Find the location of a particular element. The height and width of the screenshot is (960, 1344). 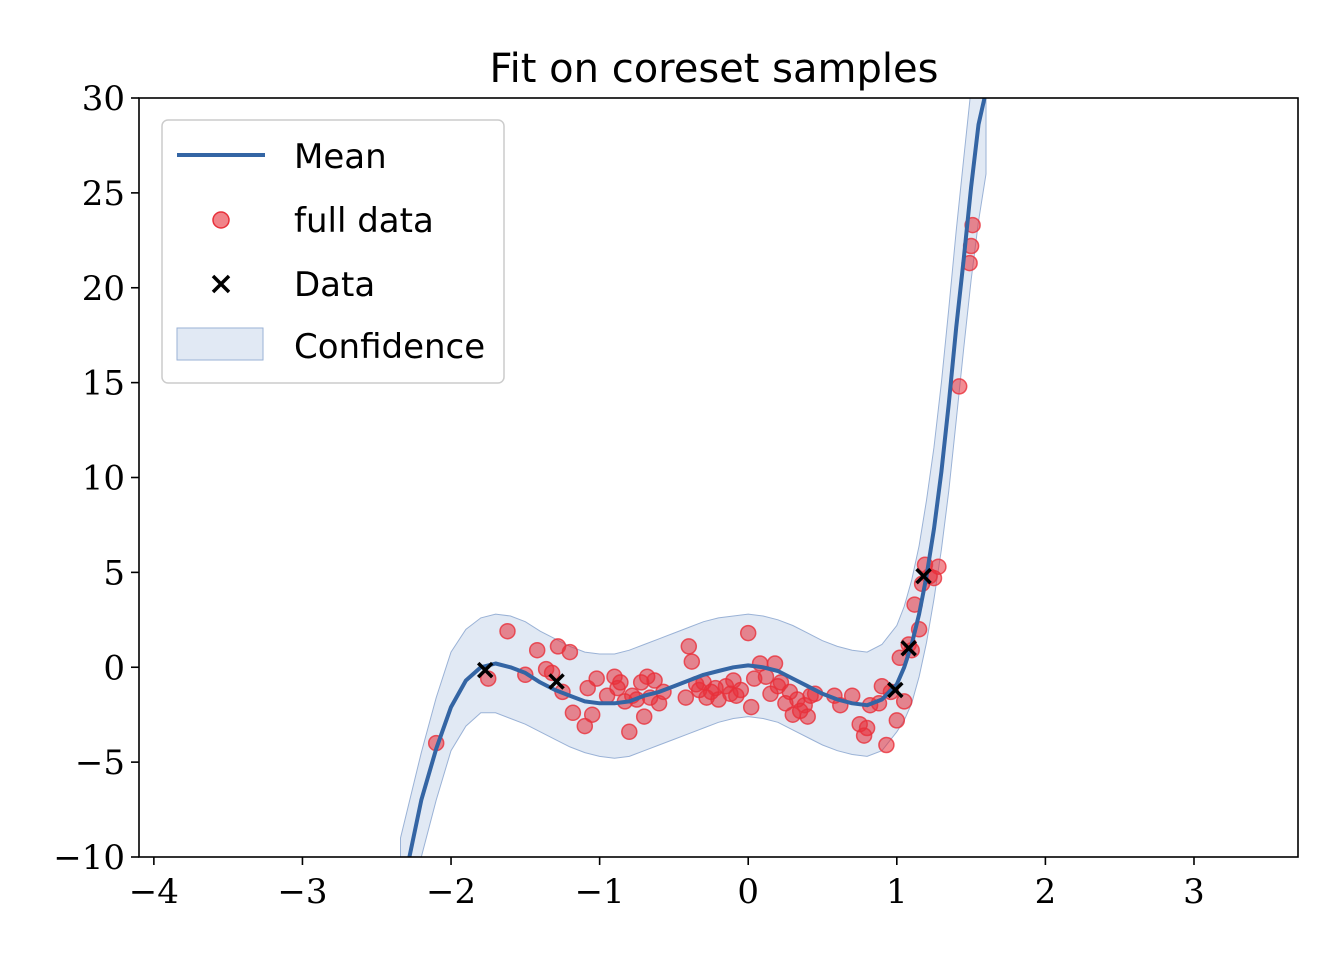

y-tick-label: −10 is located at coordinates (89, 858).